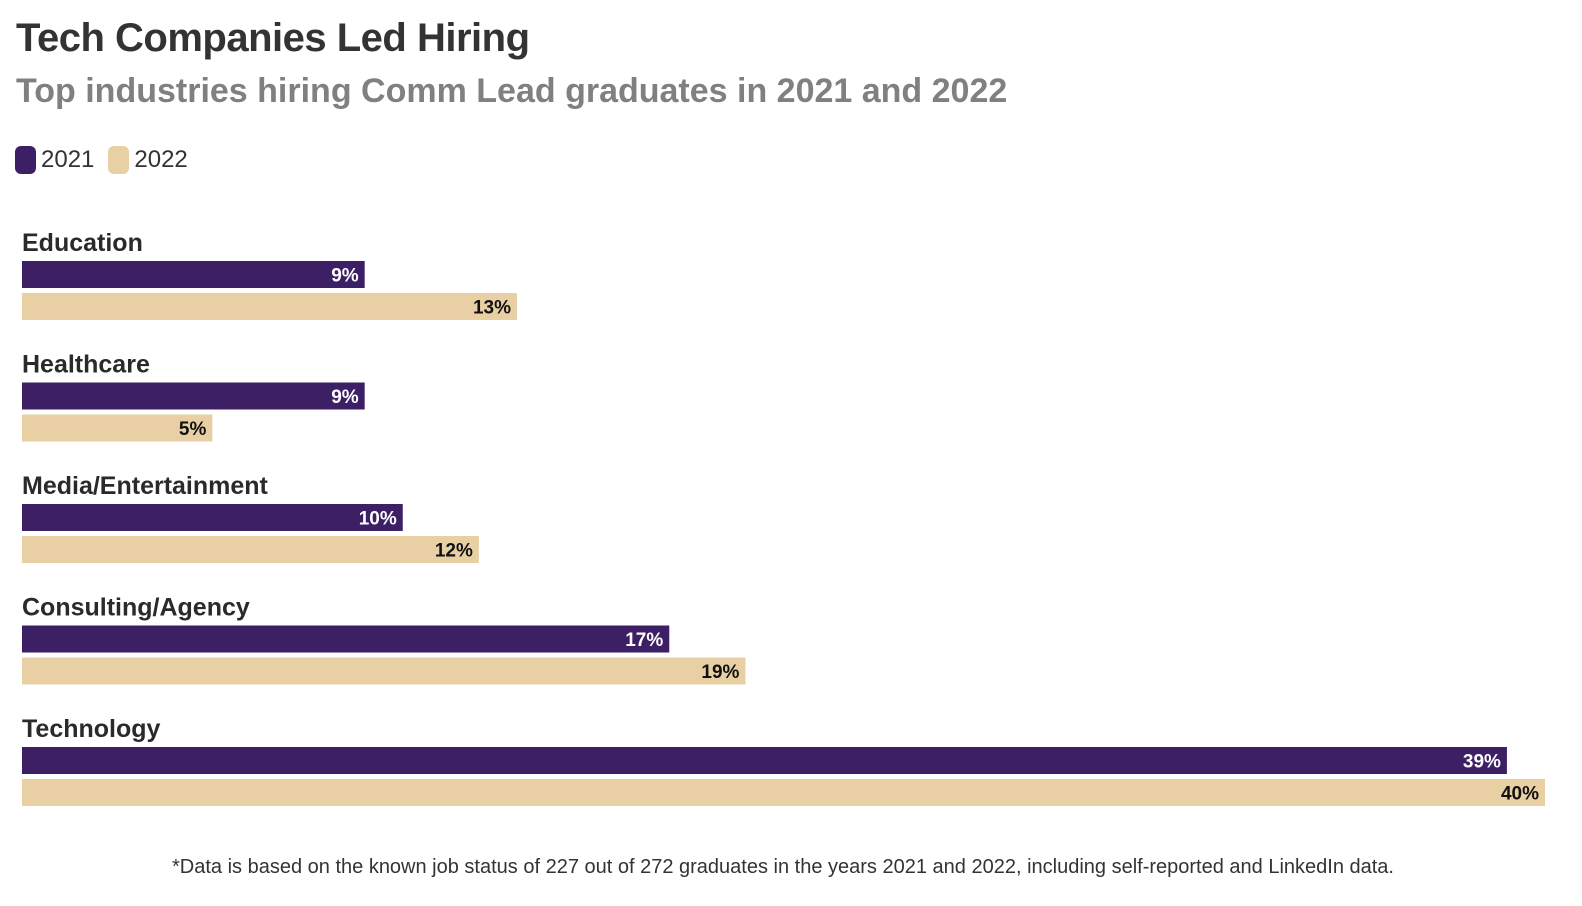  Describe the element at coordinates (1482, 762) in the screenshot. I see `data-label-technology-2021: 39%` at that location.